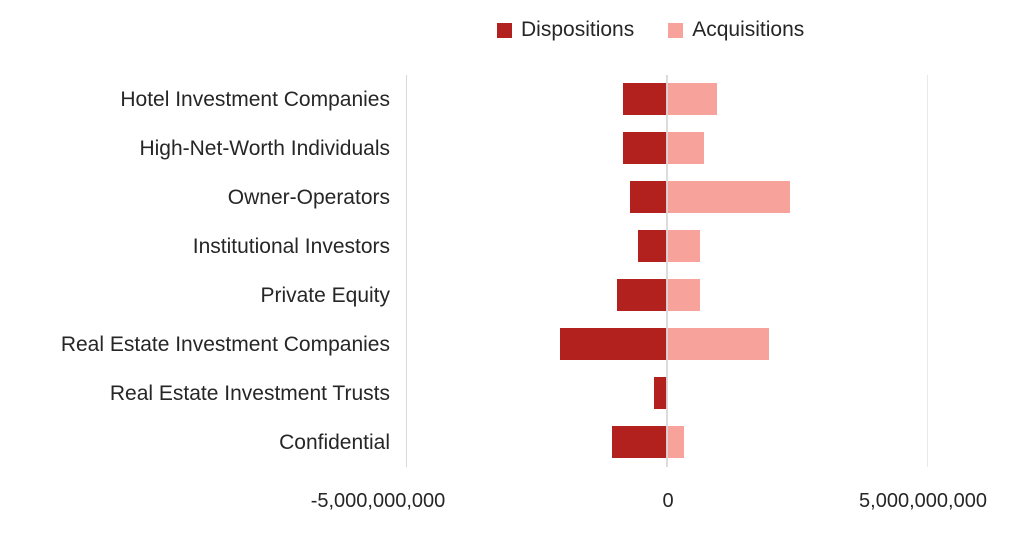 Image resolution: width=1024 pixels, height=542 pixels. What do you see at coordinates (378, 501) in the screenshot?
I see `x-axis-tick-label-min: -5,000,000,000` at bounding box center [378, 501].